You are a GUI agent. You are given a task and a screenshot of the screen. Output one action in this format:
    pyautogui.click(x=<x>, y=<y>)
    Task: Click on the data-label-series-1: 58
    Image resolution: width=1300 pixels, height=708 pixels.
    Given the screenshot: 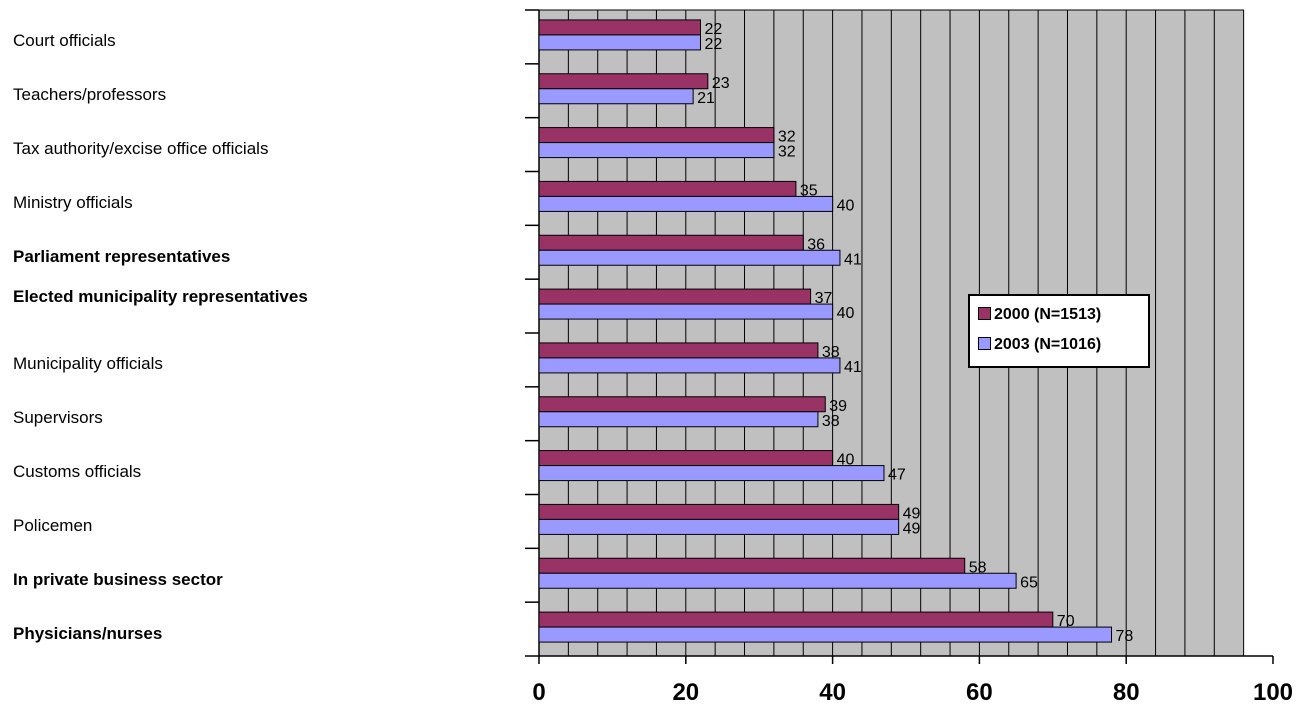 What is the action you would take?
    pyautogui.click(x=978, y=567)
    